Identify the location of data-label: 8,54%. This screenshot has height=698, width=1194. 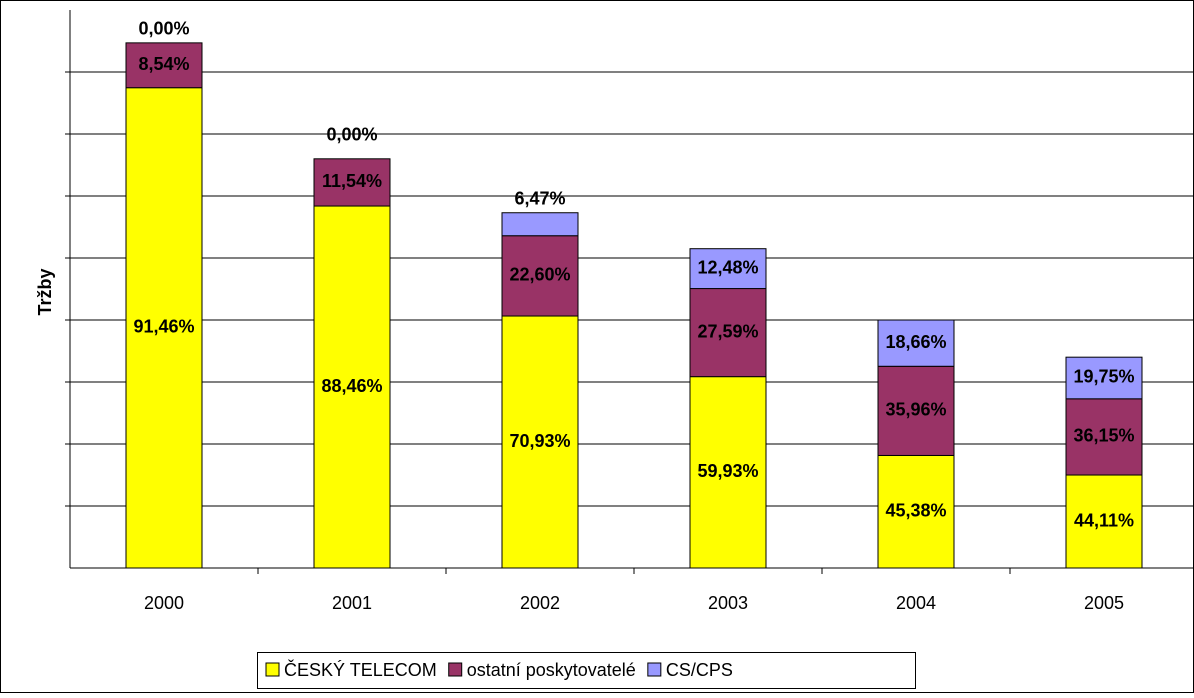
(163, 64).